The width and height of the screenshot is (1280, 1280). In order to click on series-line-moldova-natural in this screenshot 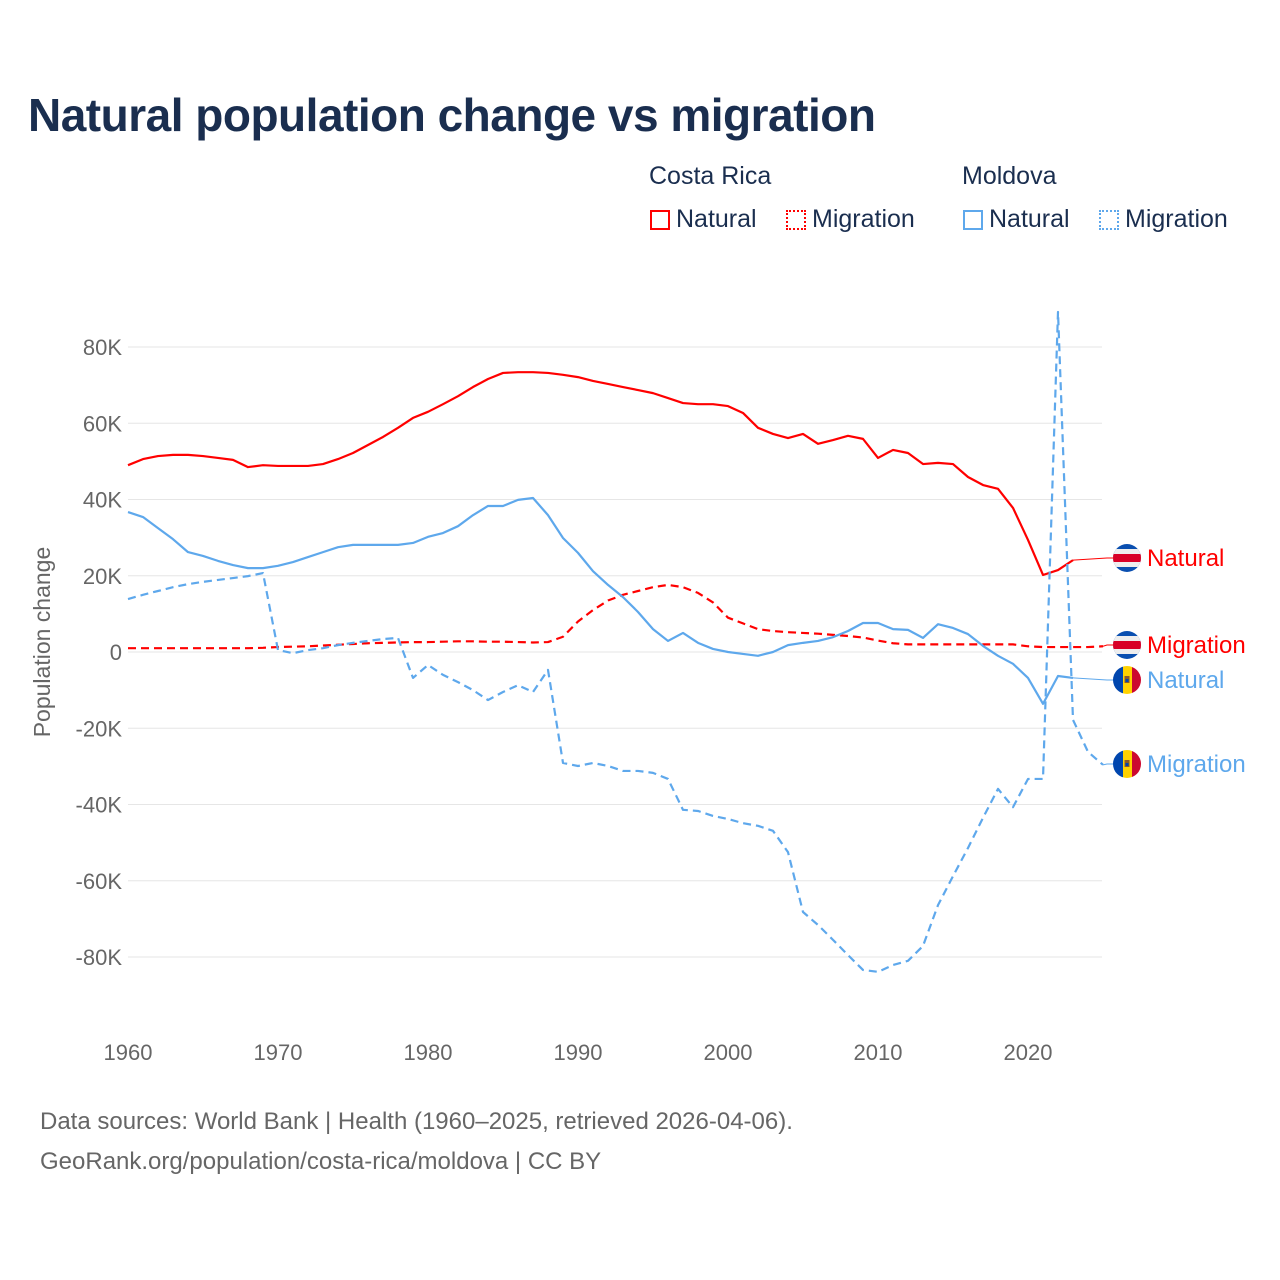, I will do `click(600, 600)`.